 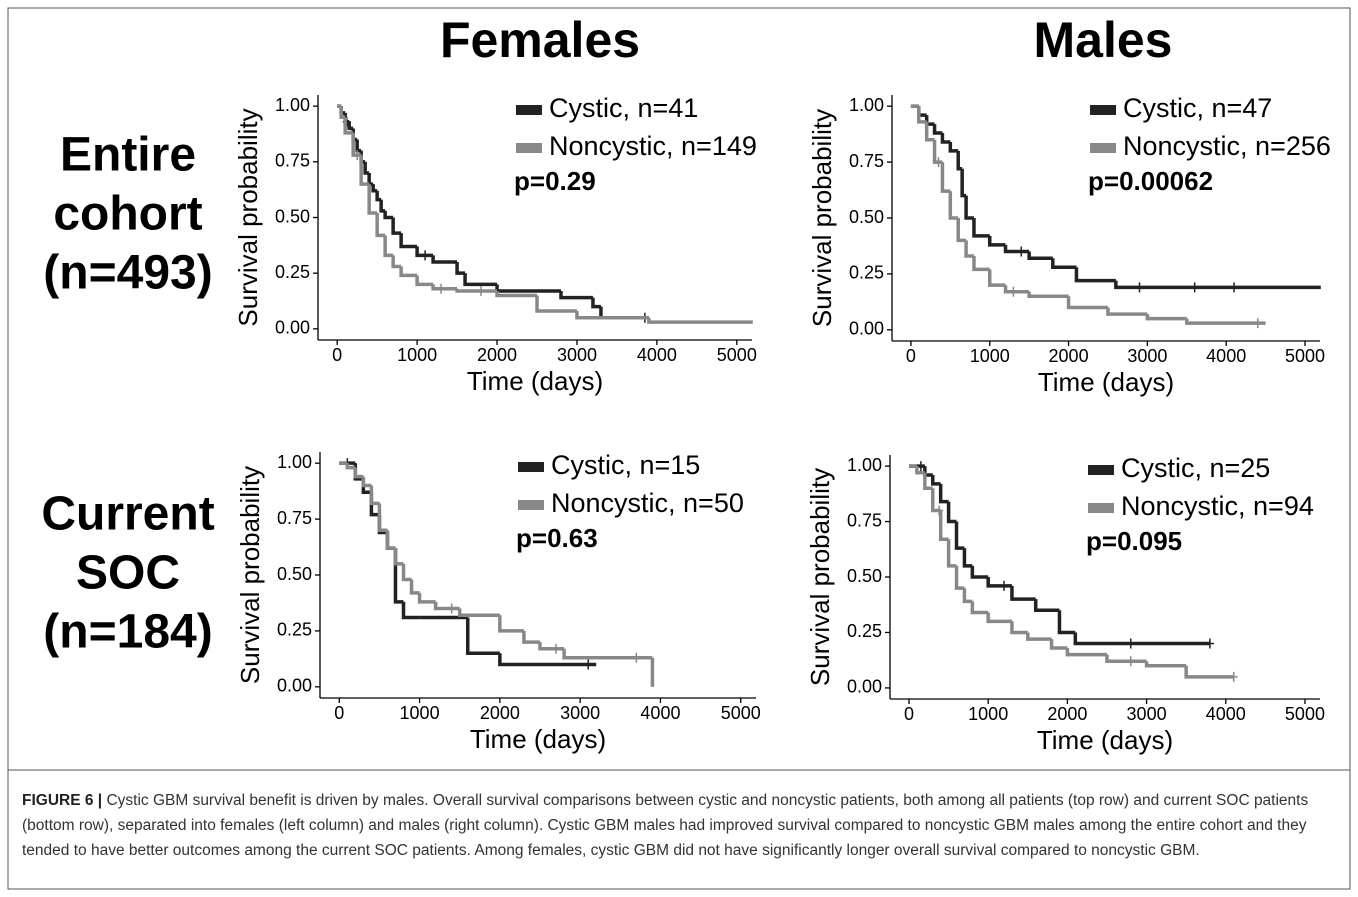 I want to click on row-title: Entire, so click(x=128, y=155).